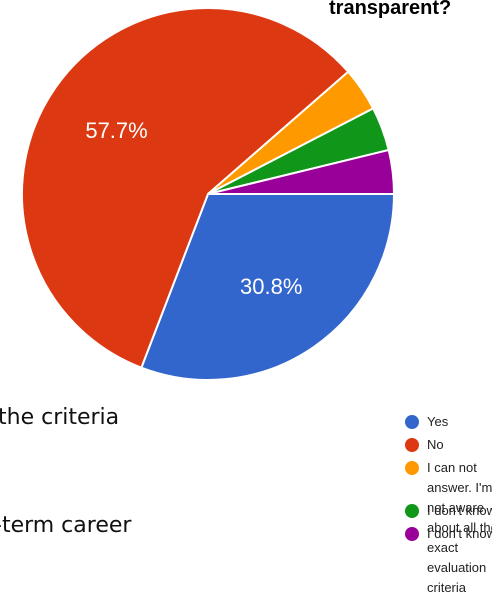 This screenshot has width=492, height=598. Describe the element at coordinates (390, 9) in the screenshot. I see `chart-question-title: transparent?` at that location.